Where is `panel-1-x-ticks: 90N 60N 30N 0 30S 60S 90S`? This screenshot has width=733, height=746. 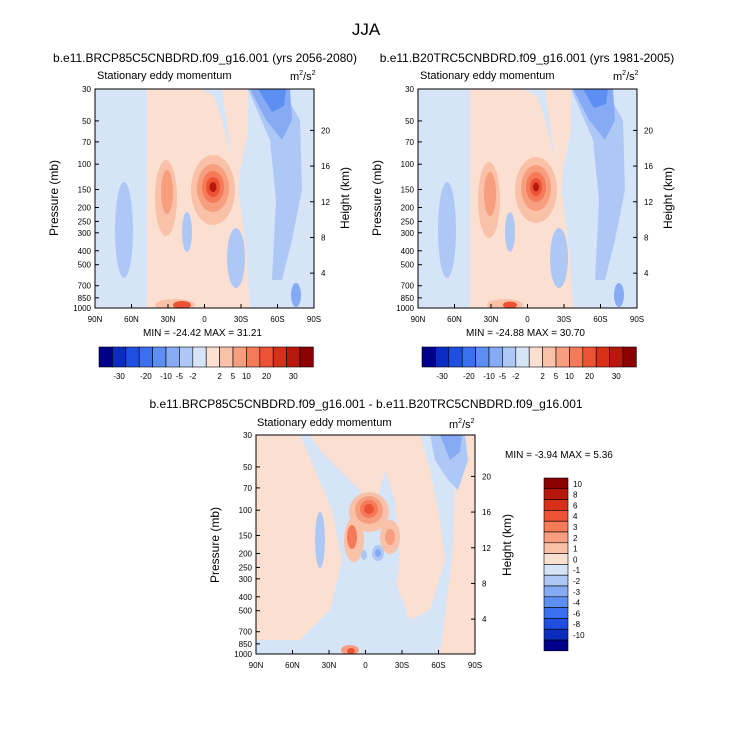
panel-1-x-ticks: 90N 60N 30N 0 30S 60S 90S is located at coordinates (204, 314).